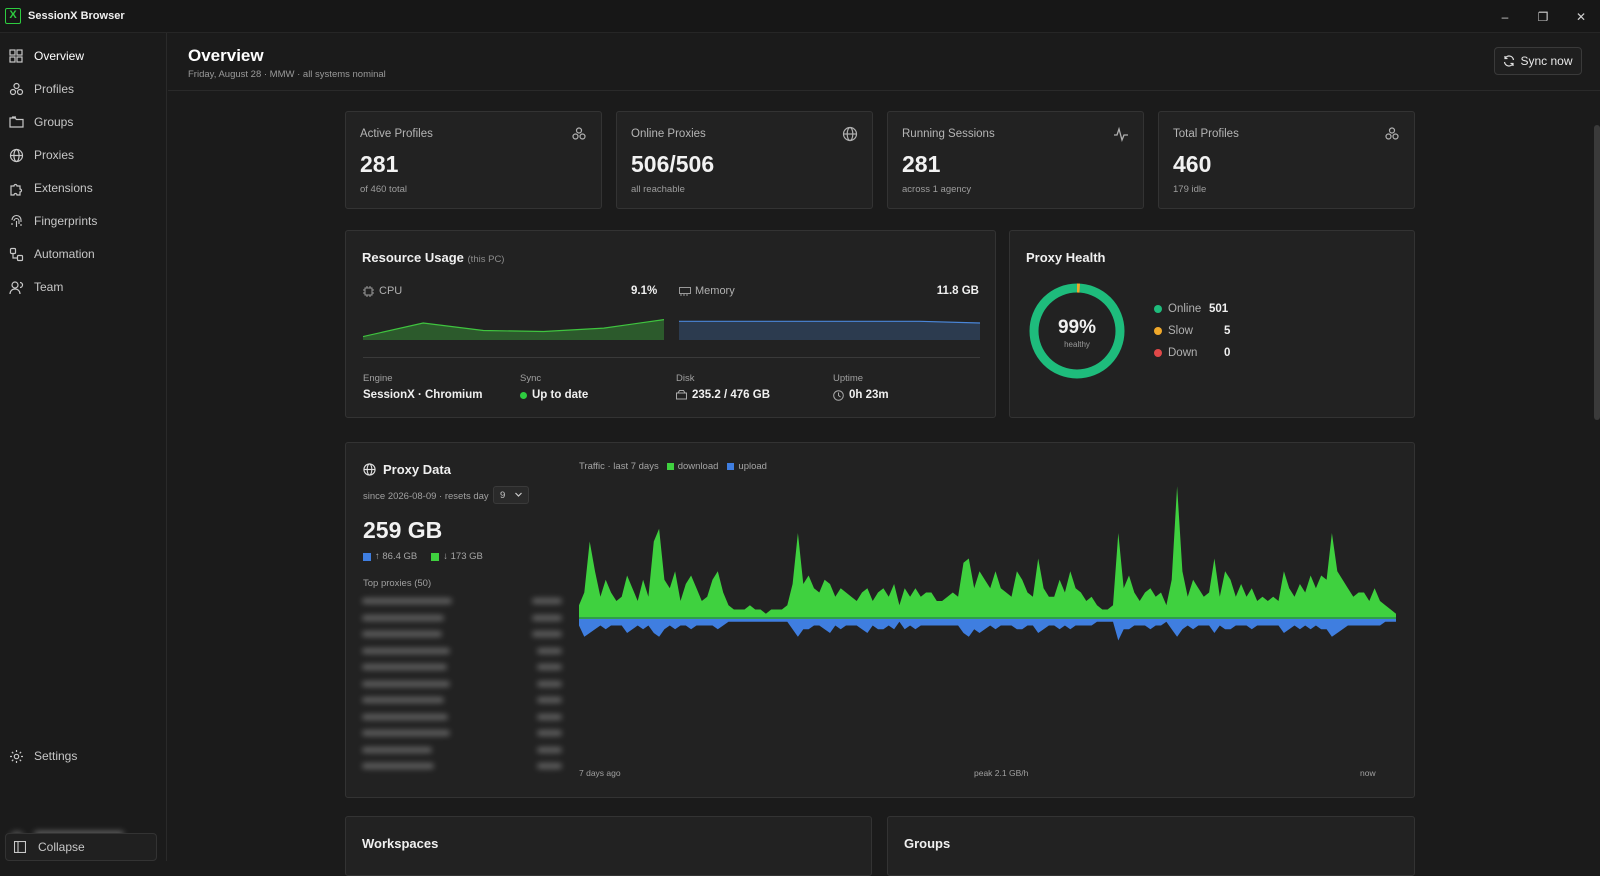  What do you see at coordinates (800, 16) in the screenshot?
I see `title-bar: X SessionX Browser – ❐ ✕` at bounding box center [800, 16].